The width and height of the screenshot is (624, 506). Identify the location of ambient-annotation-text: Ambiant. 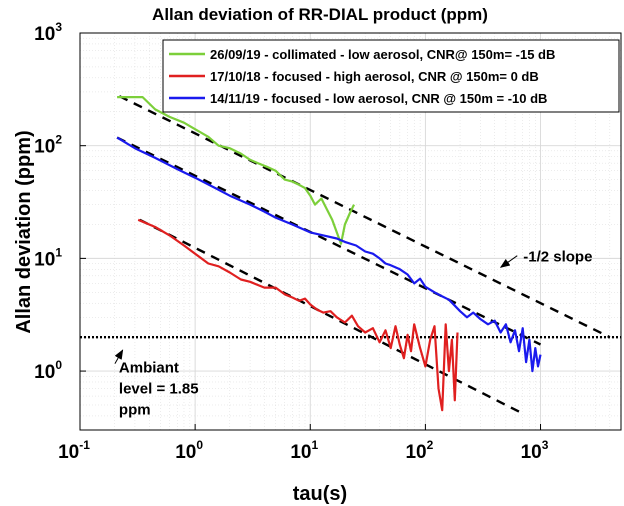
(149, 368).